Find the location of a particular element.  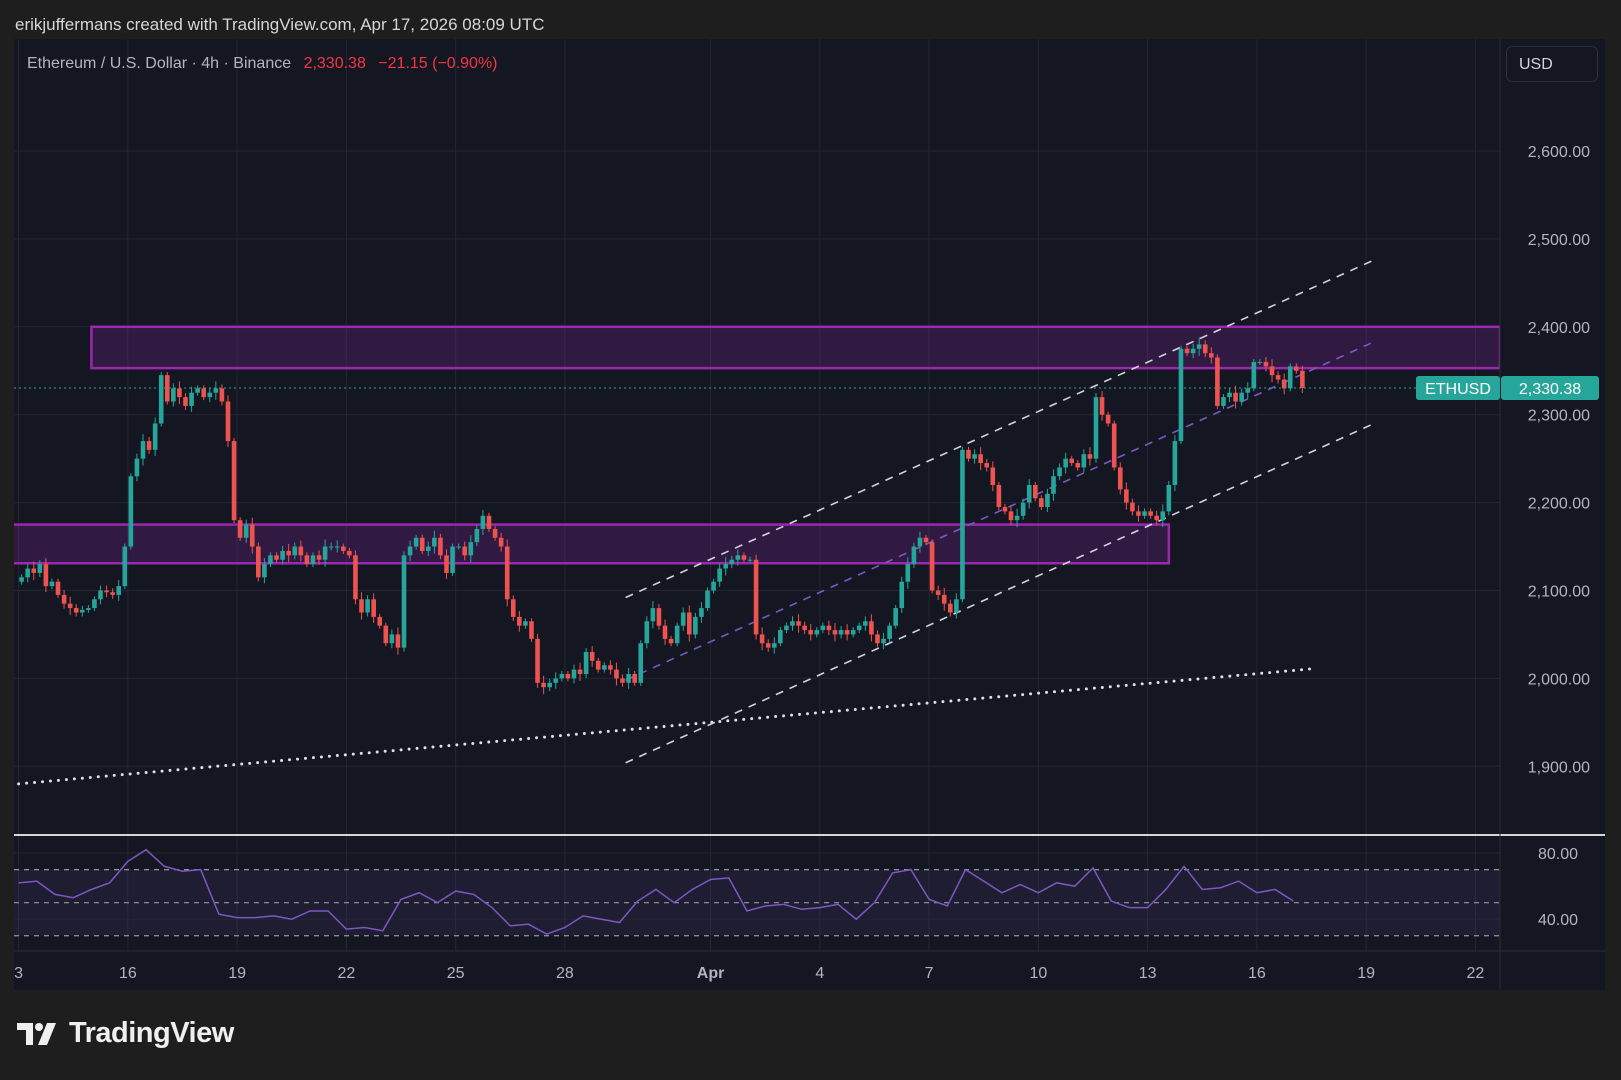

currency-button: USD is located at coordinates (1552, 64).